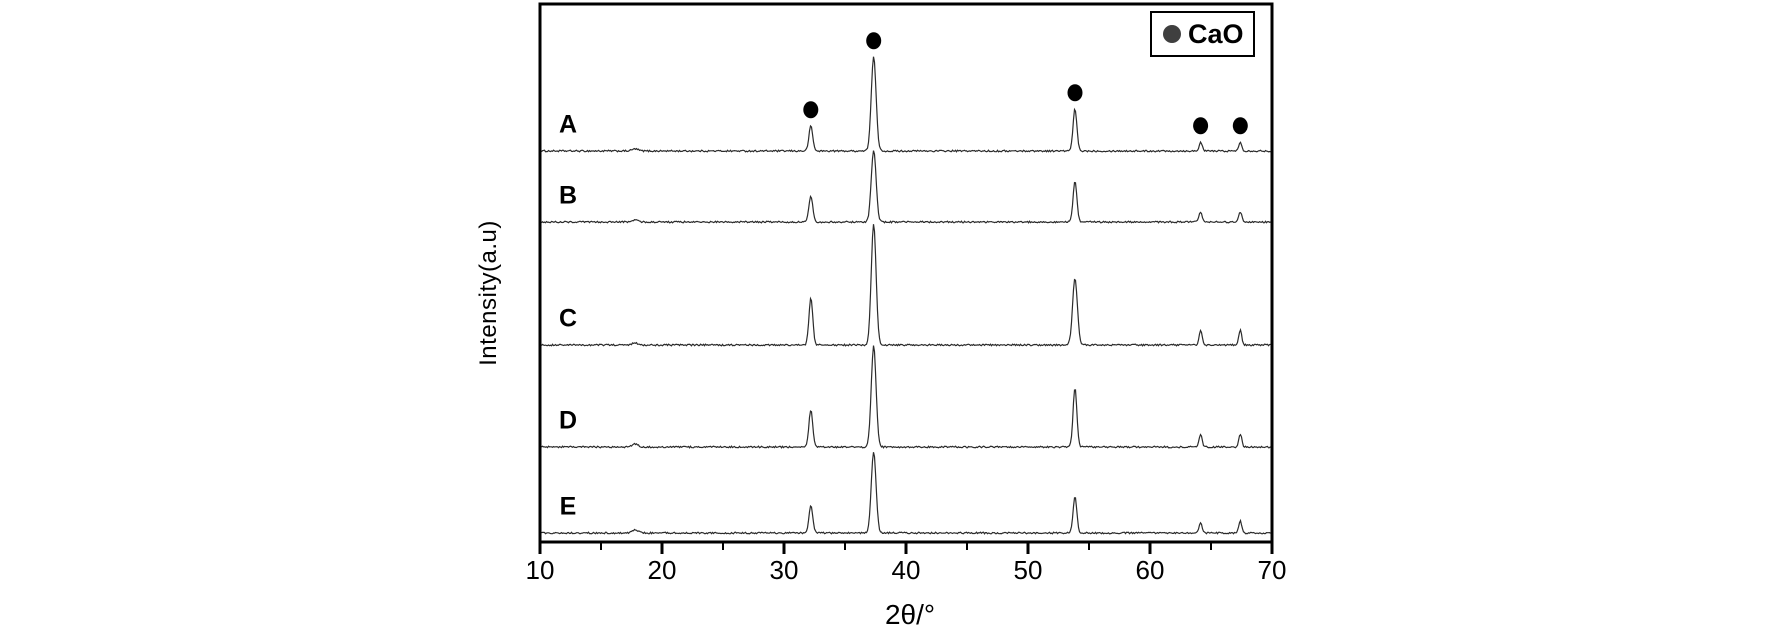  What do you see at coordinates (1150, 570) in the screenshot?
I see `x-tick-label-60: 60` at bounding box center [1150, 570].